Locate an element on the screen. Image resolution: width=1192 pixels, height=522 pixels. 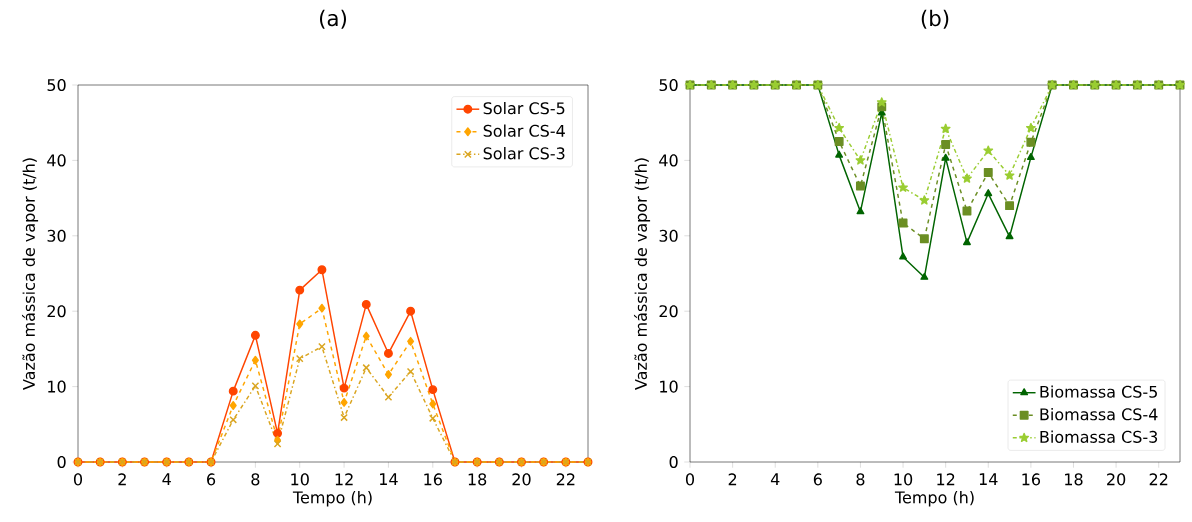
legend-label: Solar CS-5 is located at coordinates (524, 108).